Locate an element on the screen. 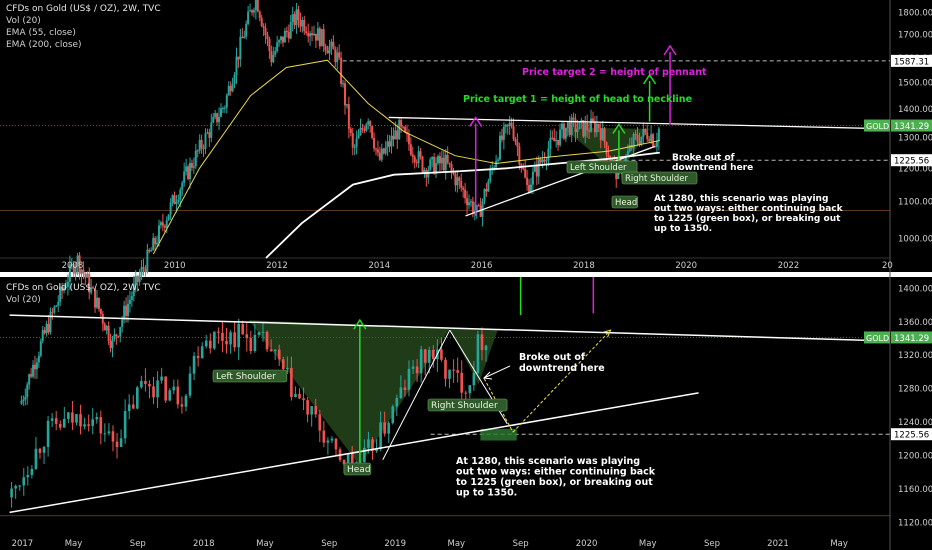 The height and width of the screenshot is (550, 932). bottom-x-tick-label: 2019 is located at coordinates (395, 544).